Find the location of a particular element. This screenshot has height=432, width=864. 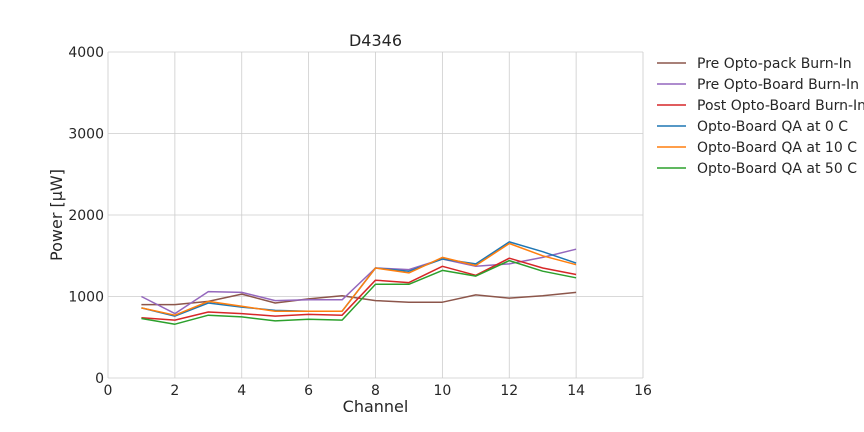

x-tick-label: 12 is located at coordinates (509, 391).